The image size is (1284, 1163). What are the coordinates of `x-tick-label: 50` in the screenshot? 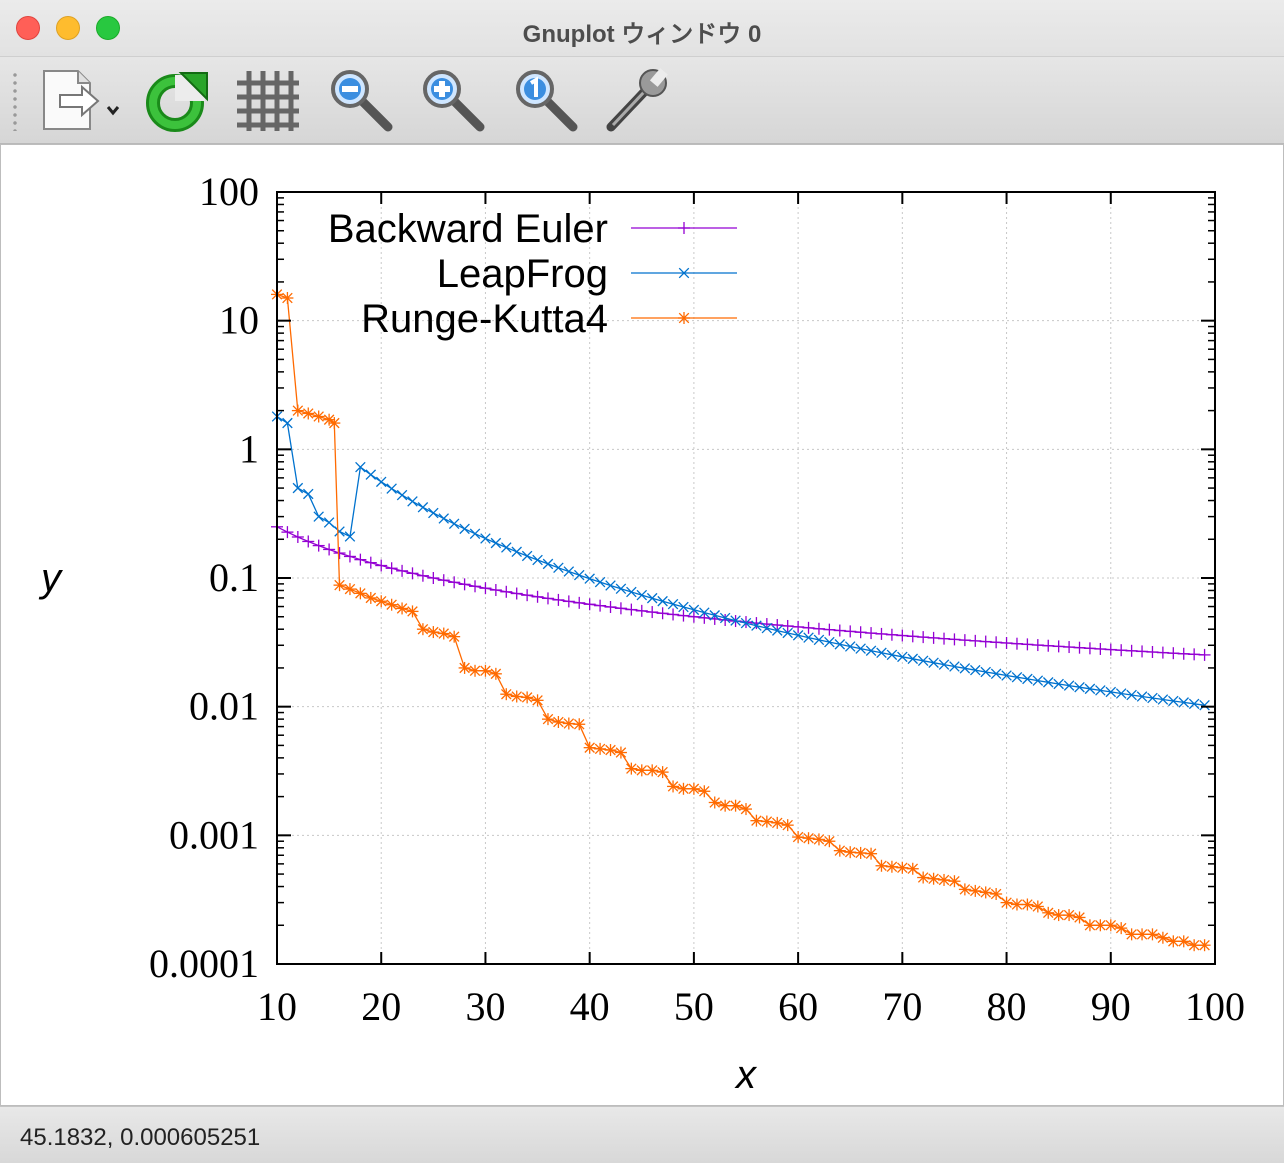 It's located at (694, 1006).